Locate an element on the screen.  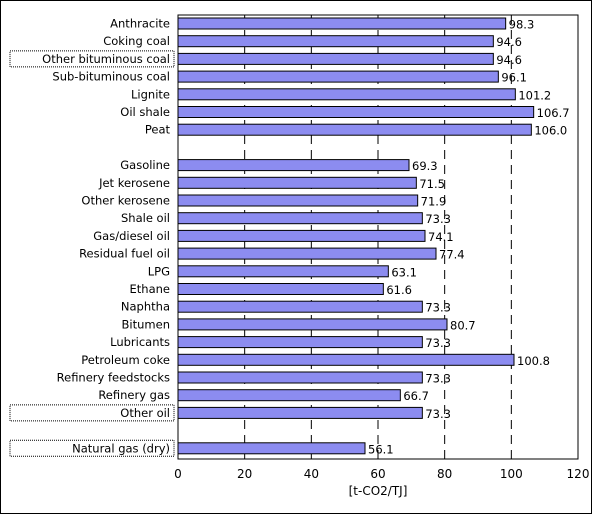
value-label: 69.3 is located at coordinates (425, 166).